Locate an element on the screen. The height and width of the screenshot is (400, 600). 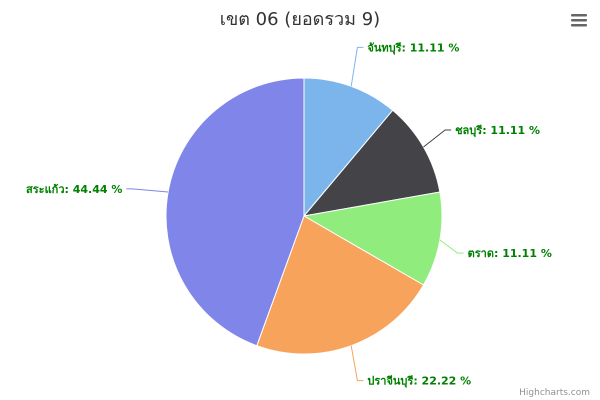
data-label-2: ชลบุรี: 11.11 % is located at coordinates (497, 131).